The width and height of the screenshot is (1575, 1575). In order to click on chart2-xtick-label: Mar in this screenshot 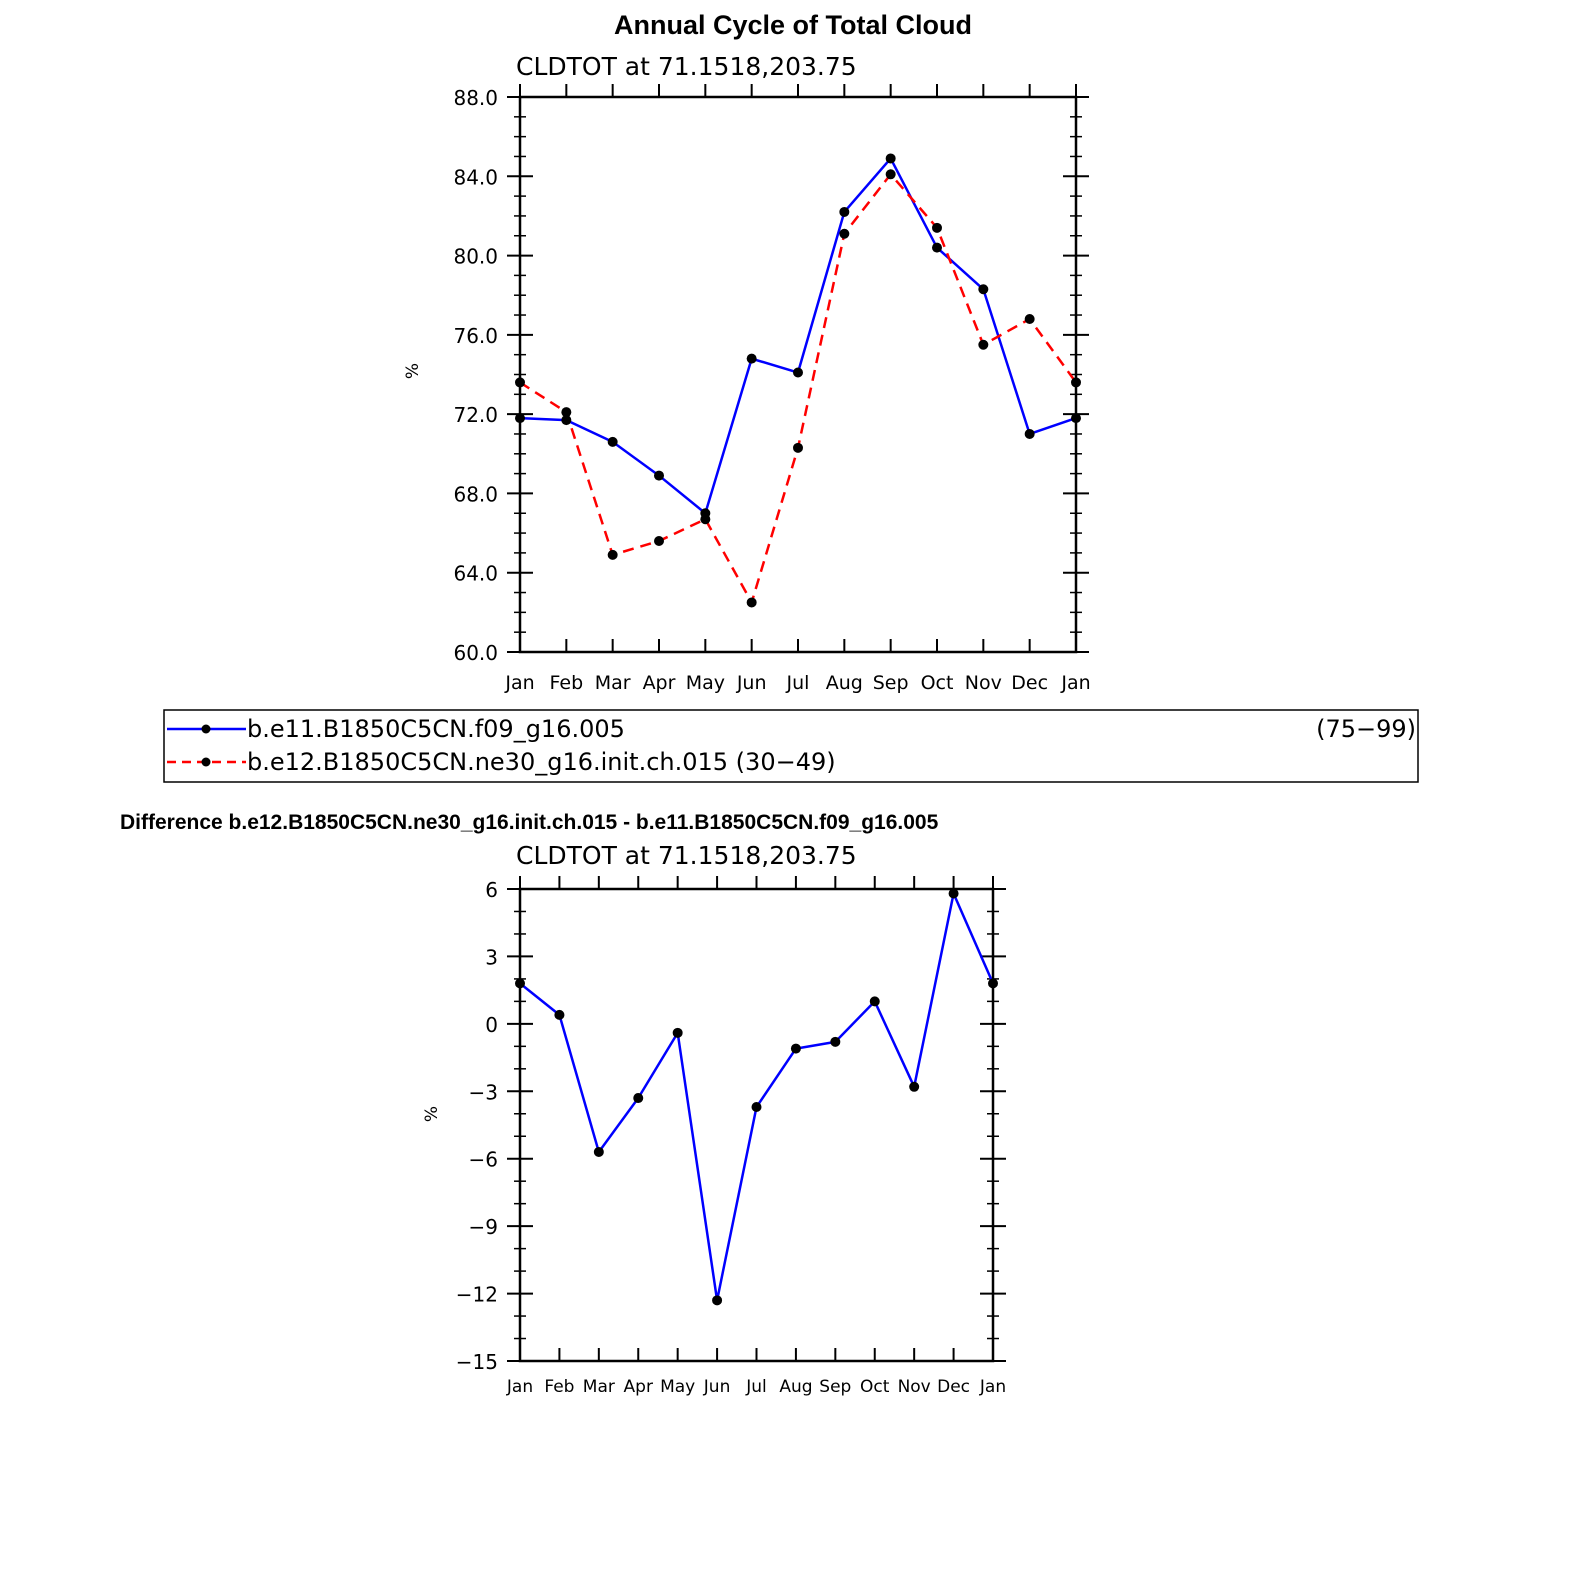, I will do `click(599, 1387)`.